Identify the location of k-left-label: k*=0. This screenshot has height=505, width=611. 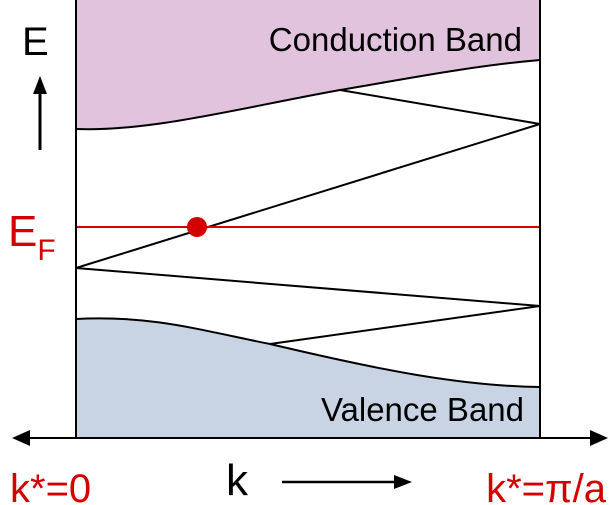
(50, 486).